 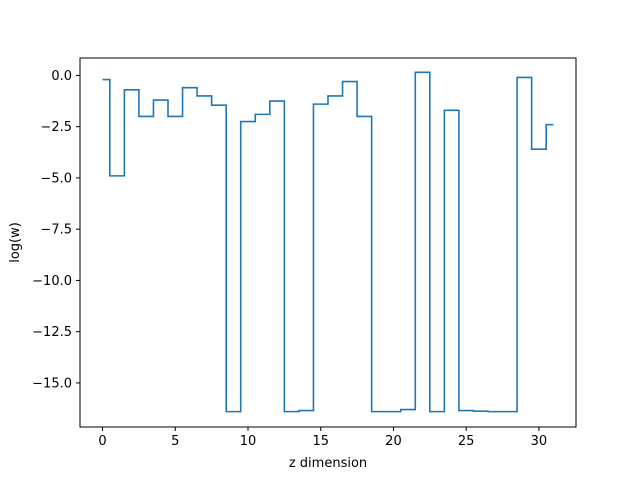 I want to click on y-tick-label: −12.5, so click(x=52, y=332).